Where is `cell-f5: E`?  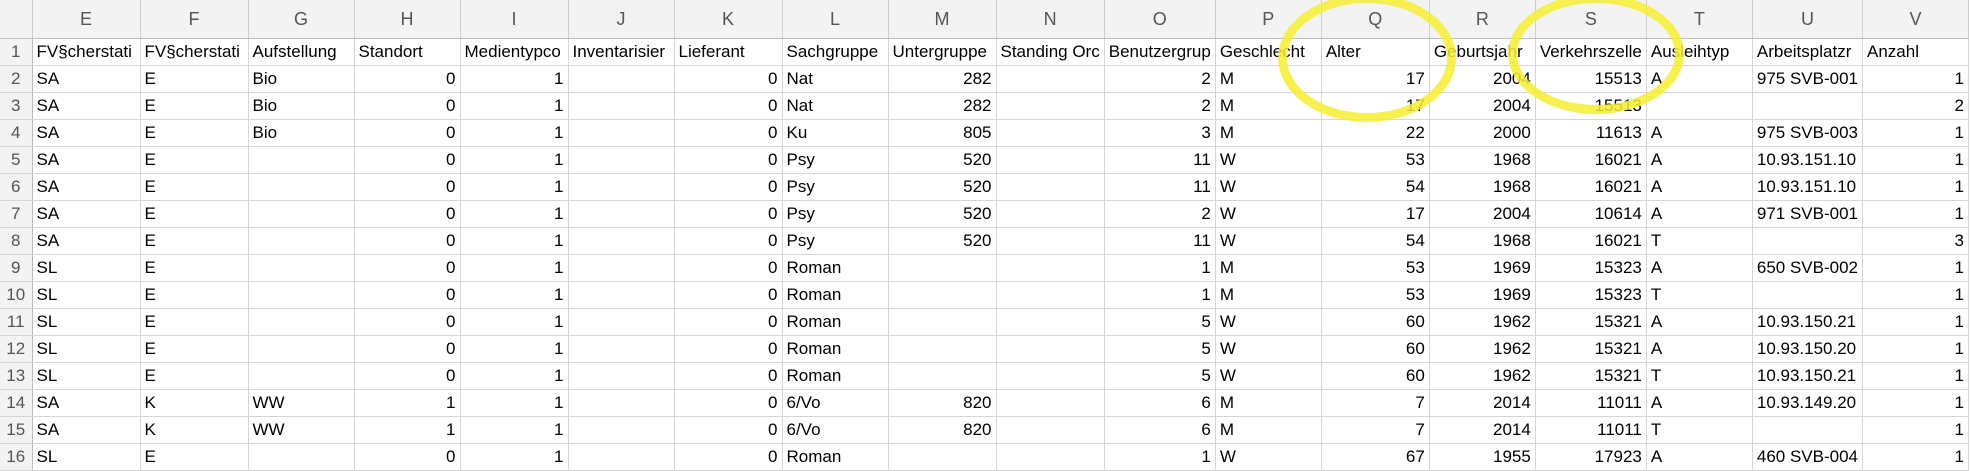
cell-f5: E is located at coordinates (194, 160).